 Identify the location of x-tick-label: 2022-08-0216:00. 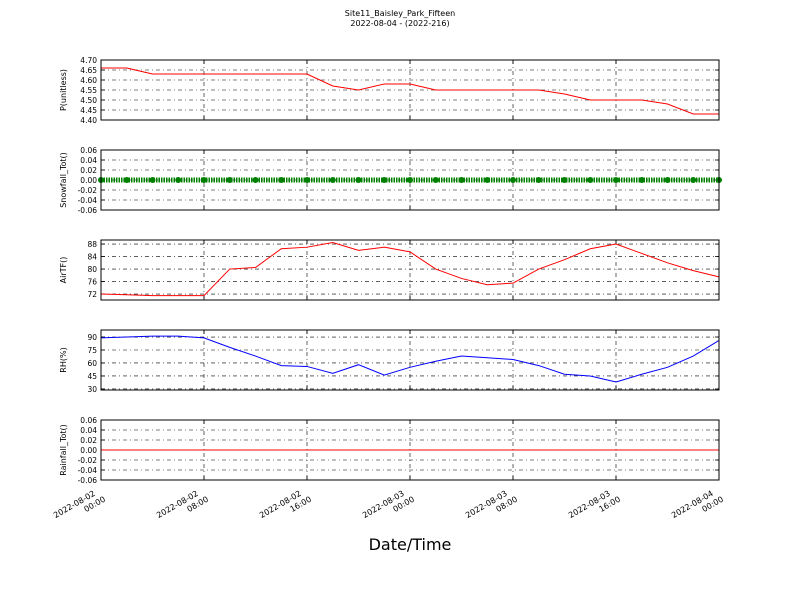
(285, 507).